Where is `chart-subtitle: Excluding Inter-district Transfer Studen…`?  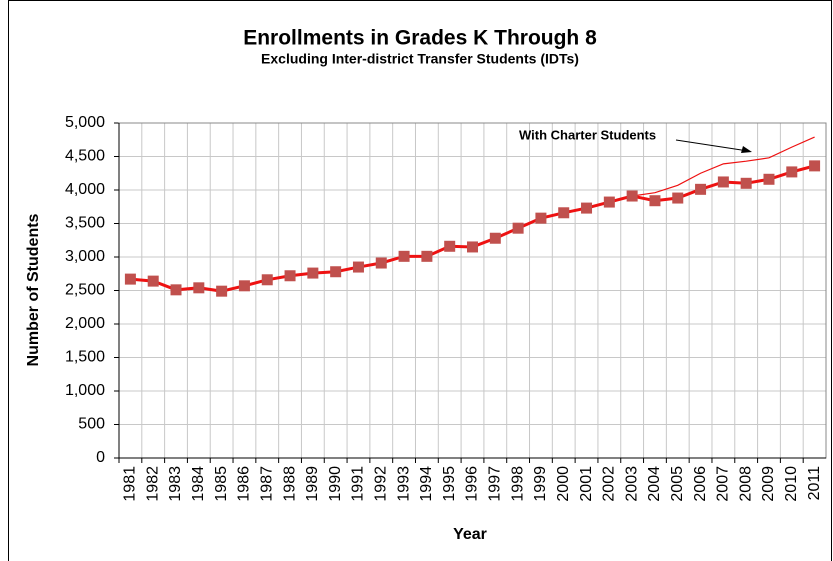 chart-subtitle: Excluding Inter-district Transfer Studen… is located at coordinates (420, 59).